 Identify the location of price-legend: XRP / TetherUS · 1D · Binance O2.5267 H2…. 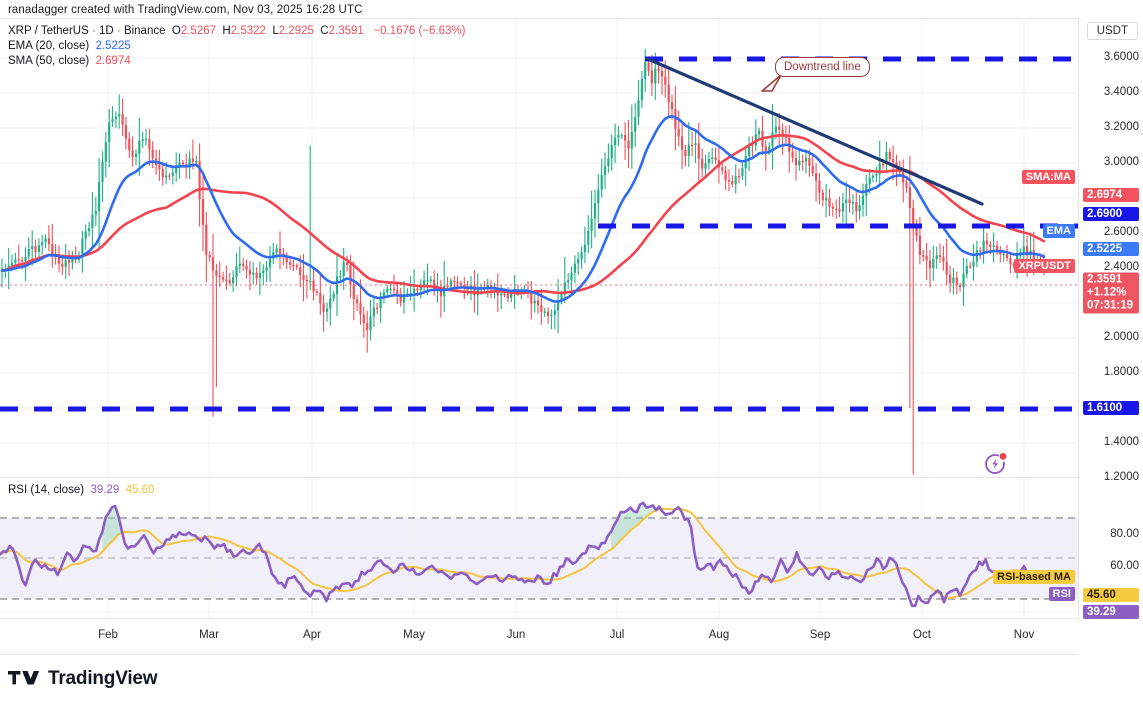
(236, 46).